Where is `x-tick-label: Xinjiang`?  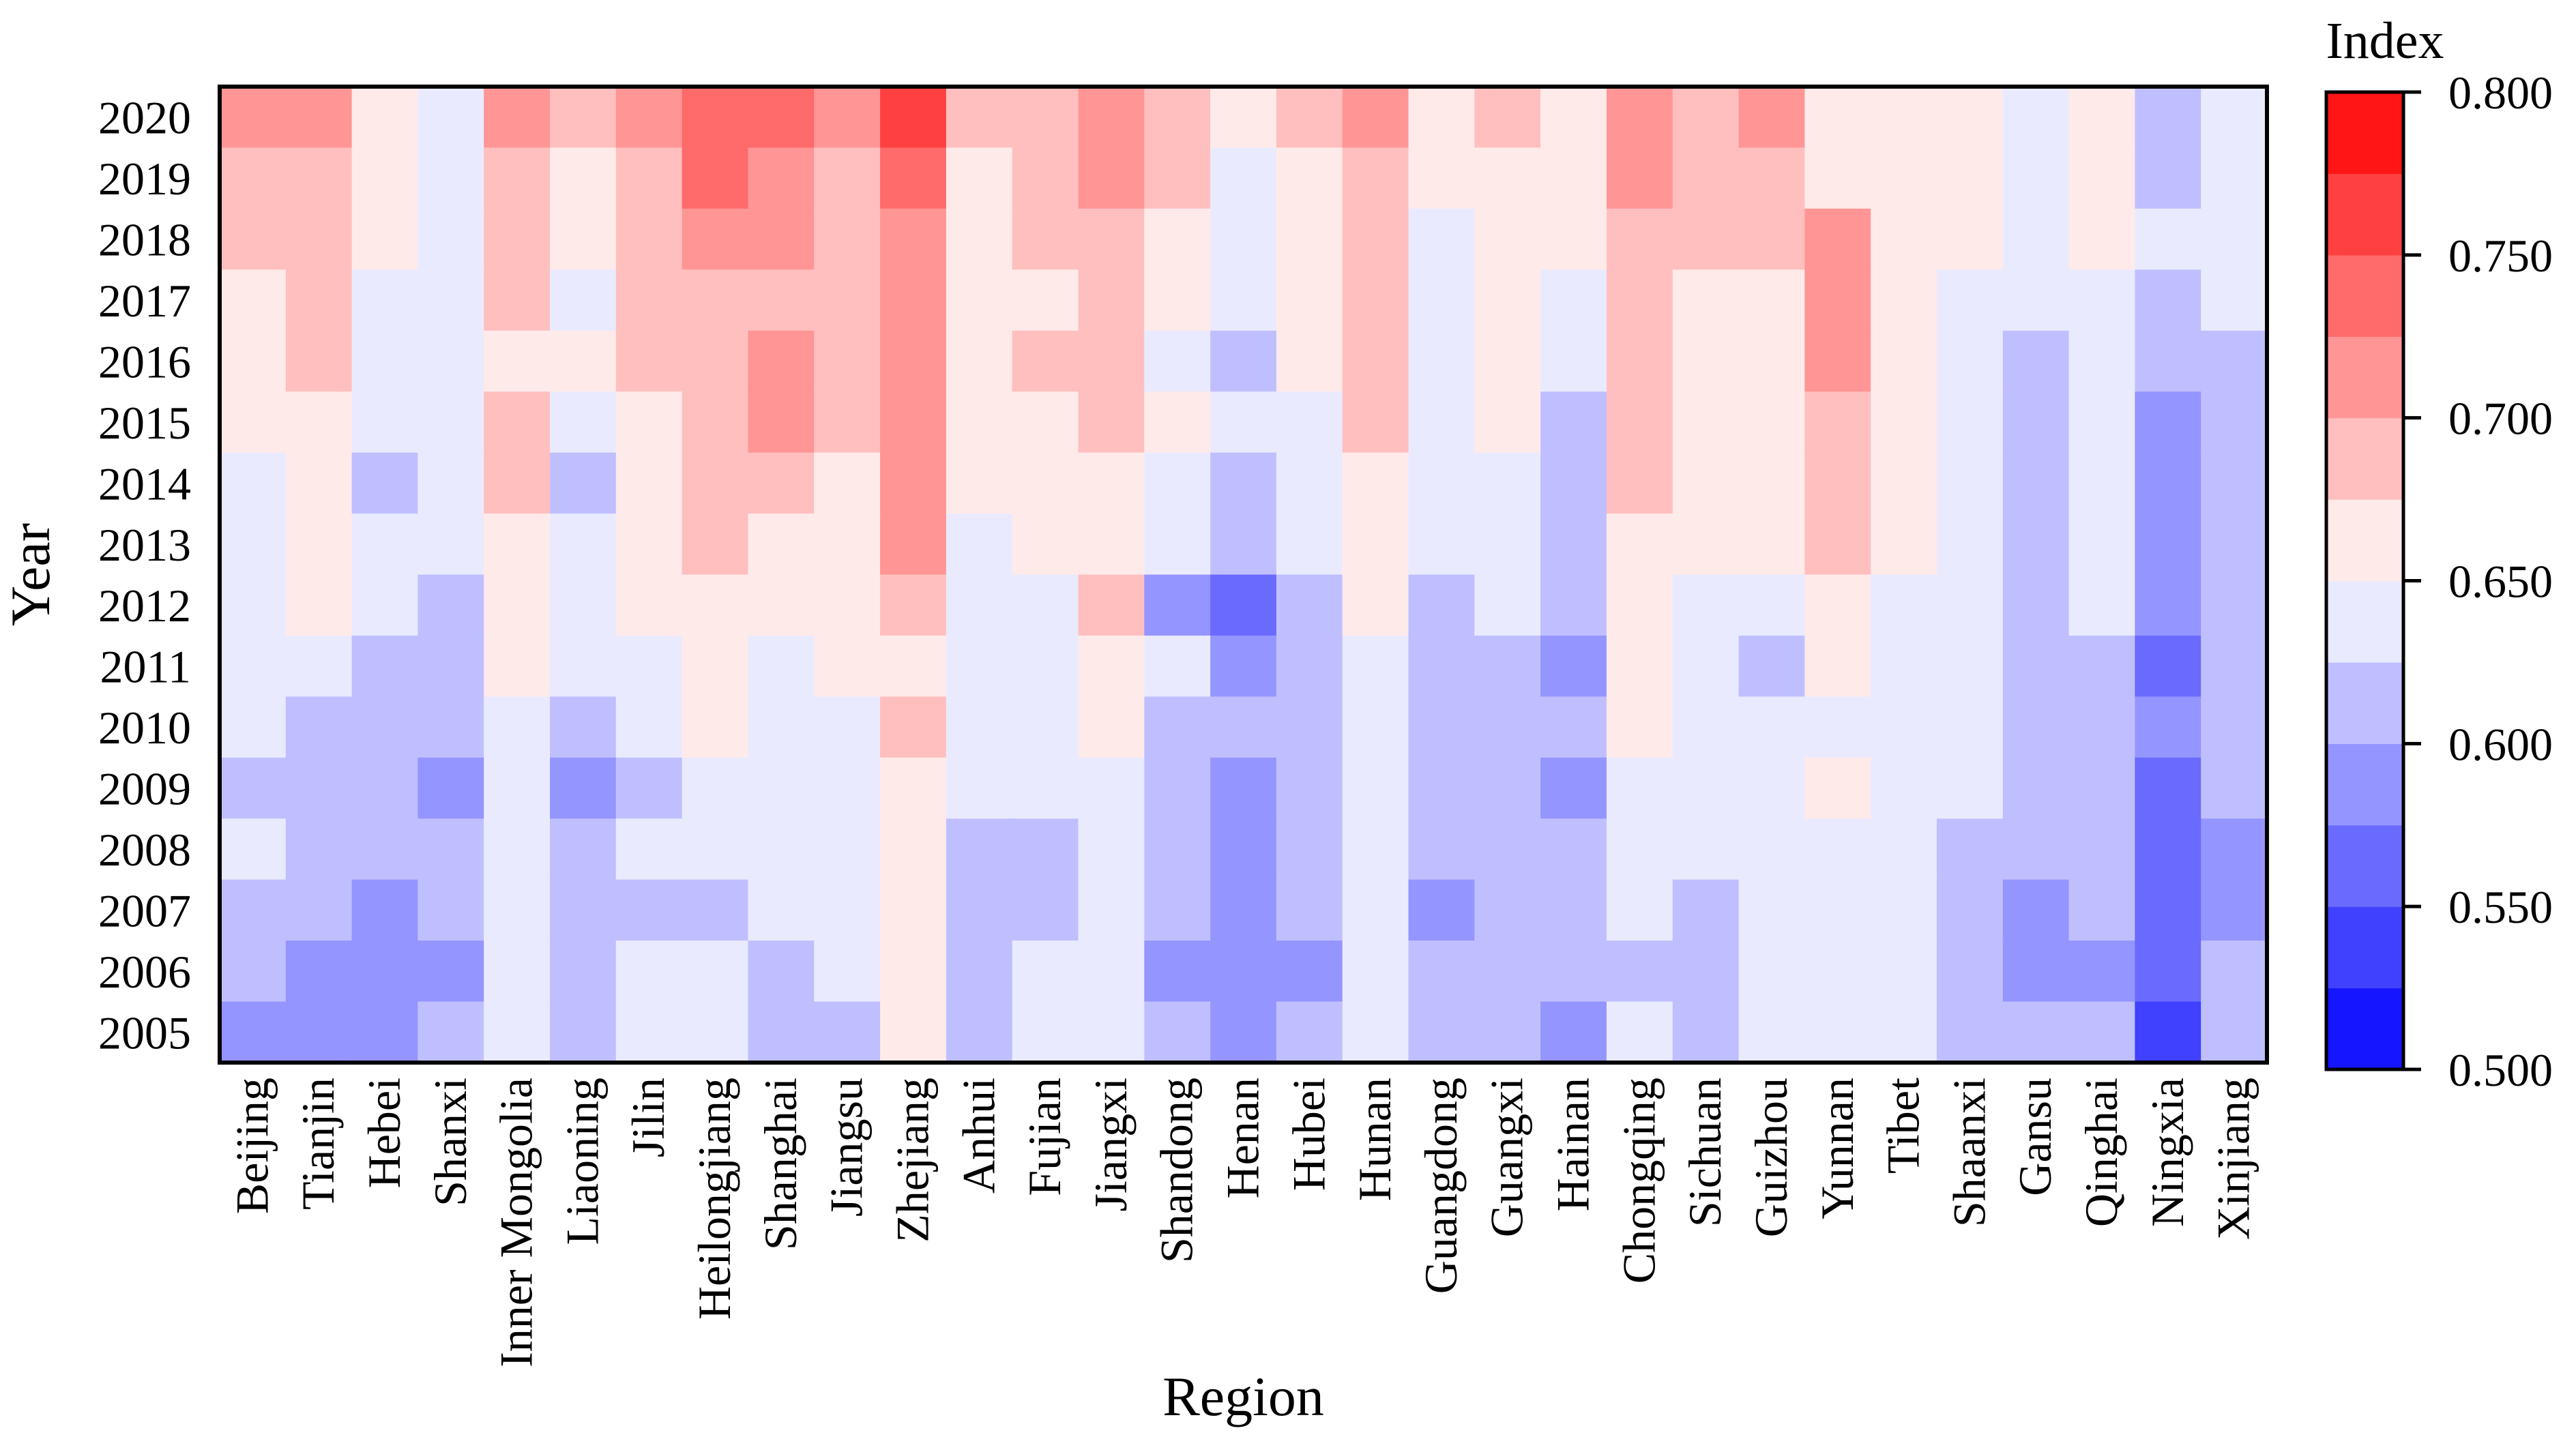
x-tick-label: Xinjiang is located at coordinates (2233, 1159).